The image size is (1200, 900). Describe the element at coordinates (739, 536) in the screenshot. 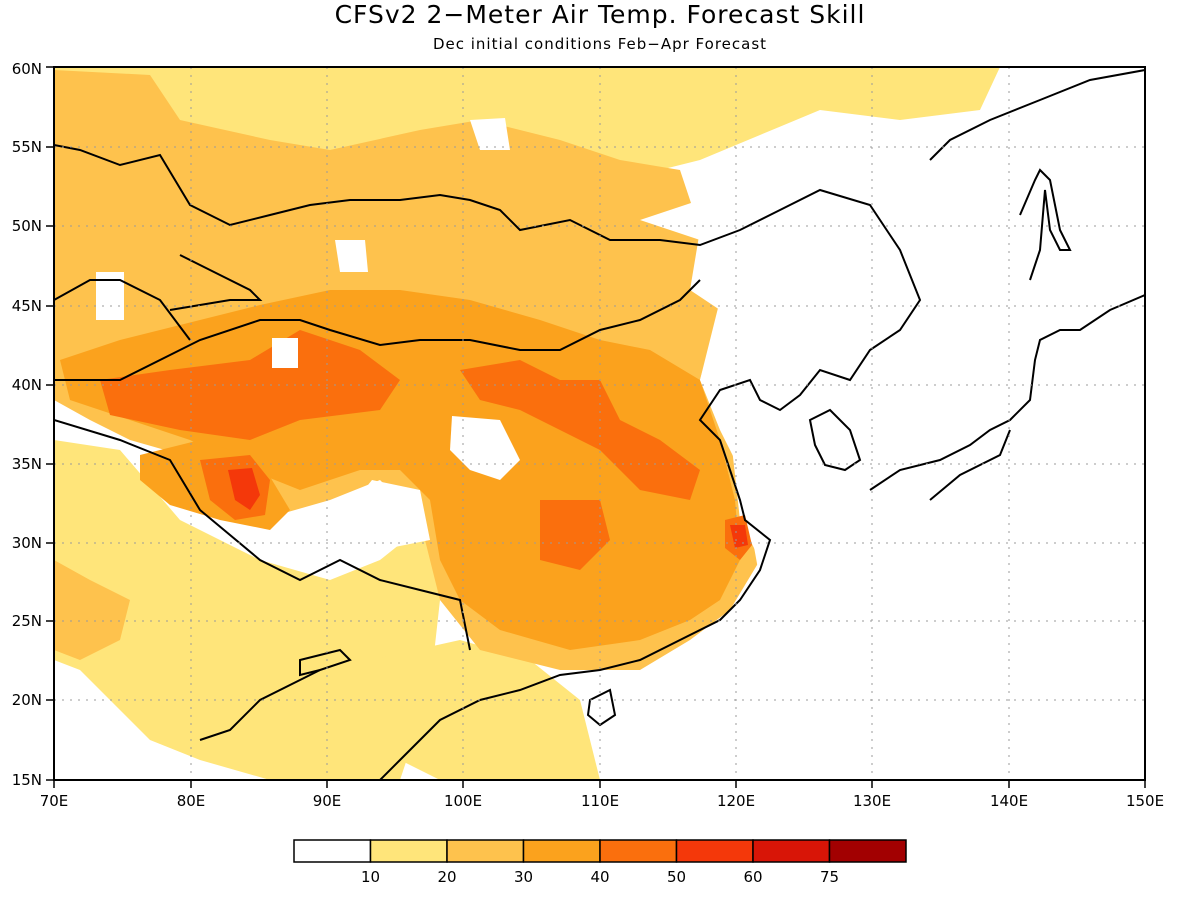

I see `skill-region-coastal-hotspot` at that location.